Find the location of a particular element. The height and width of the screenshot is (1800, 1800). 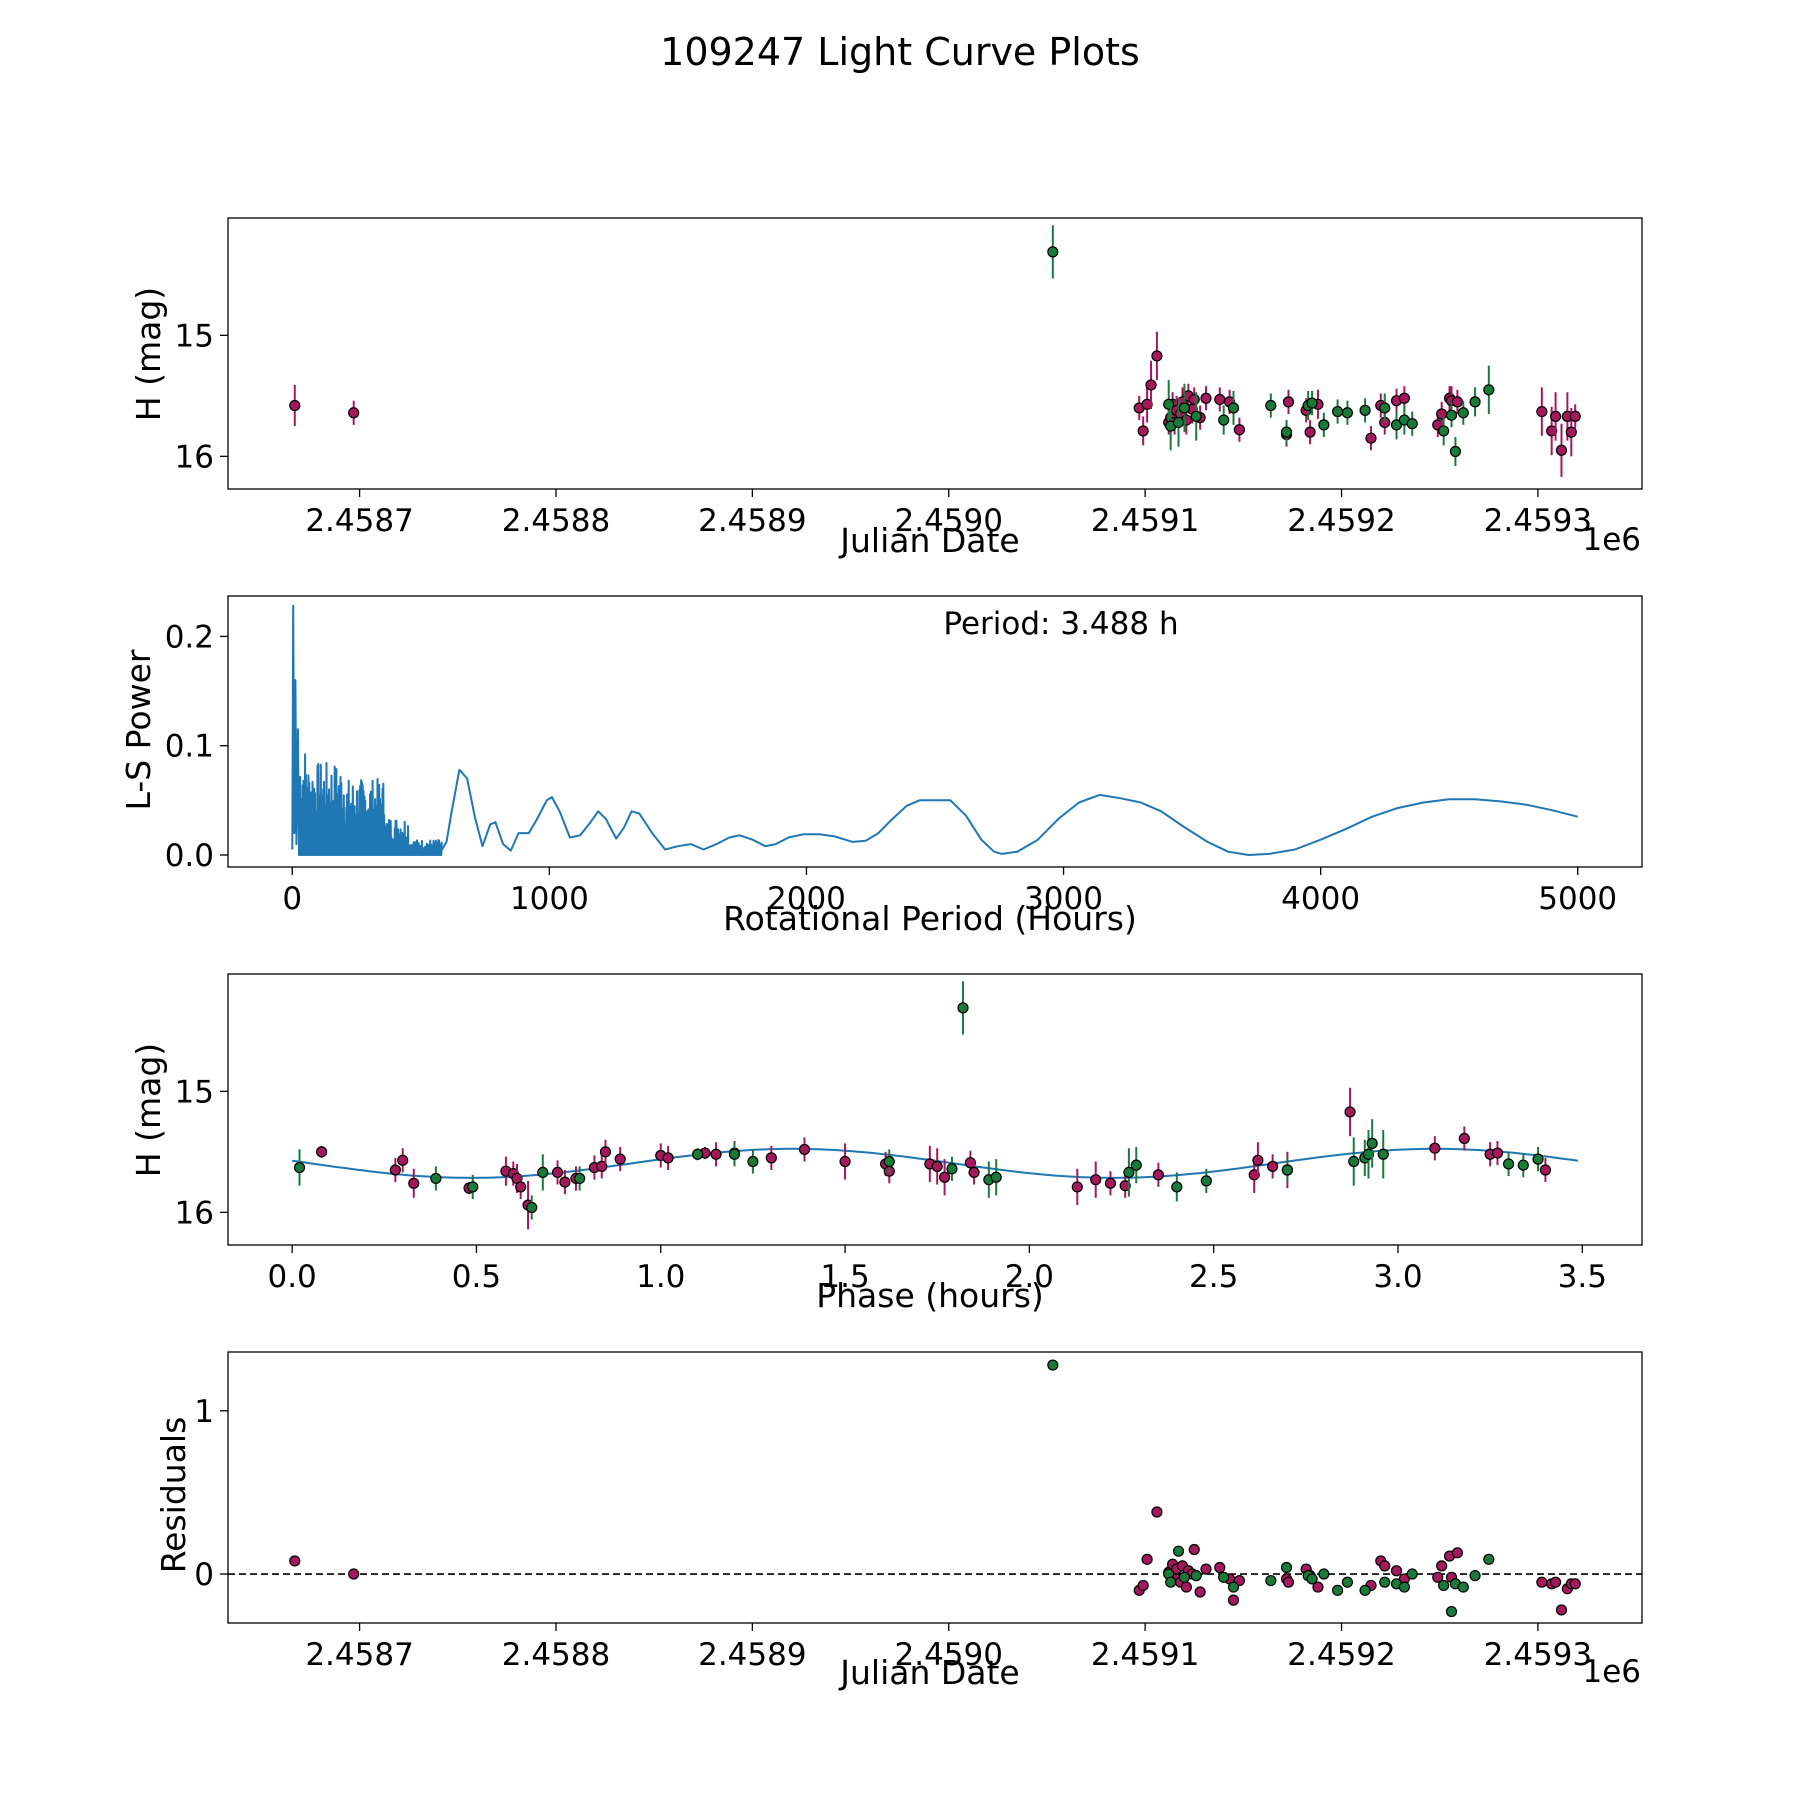

periodogram-power-line is located at coordinates (934, 730).